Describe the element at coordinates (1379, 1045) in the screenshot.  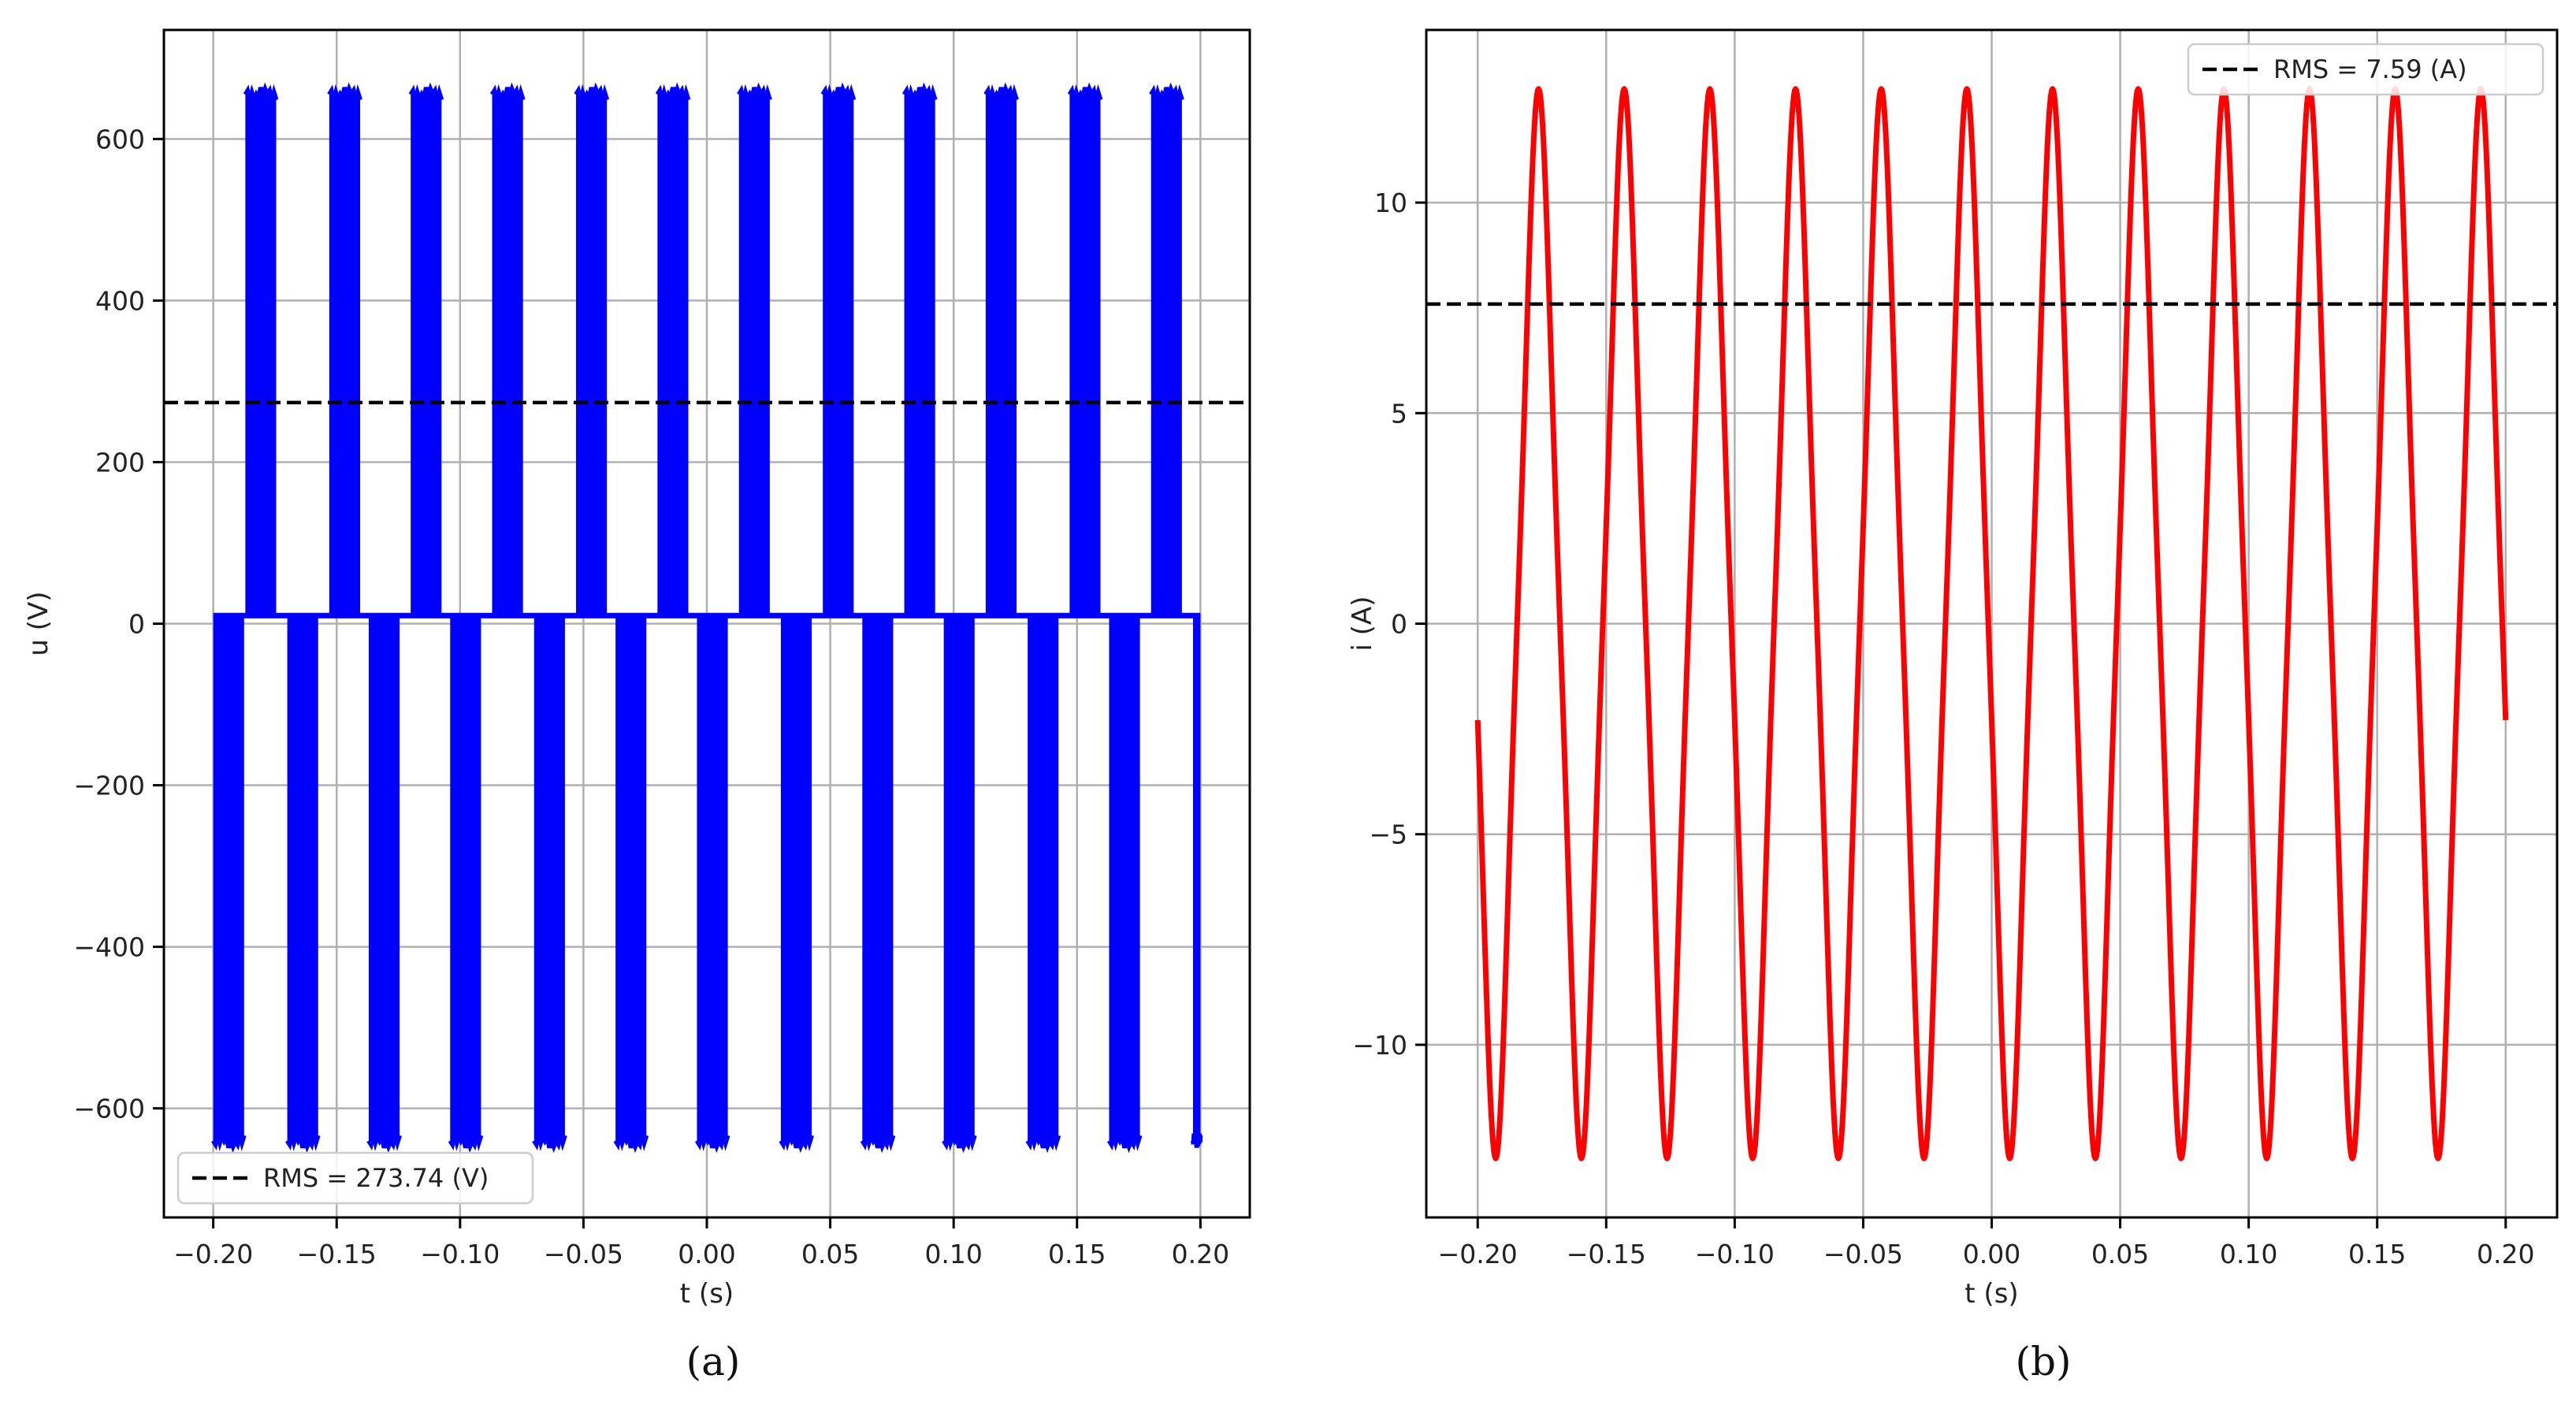
I see `y-tick-label: −10` at that location.